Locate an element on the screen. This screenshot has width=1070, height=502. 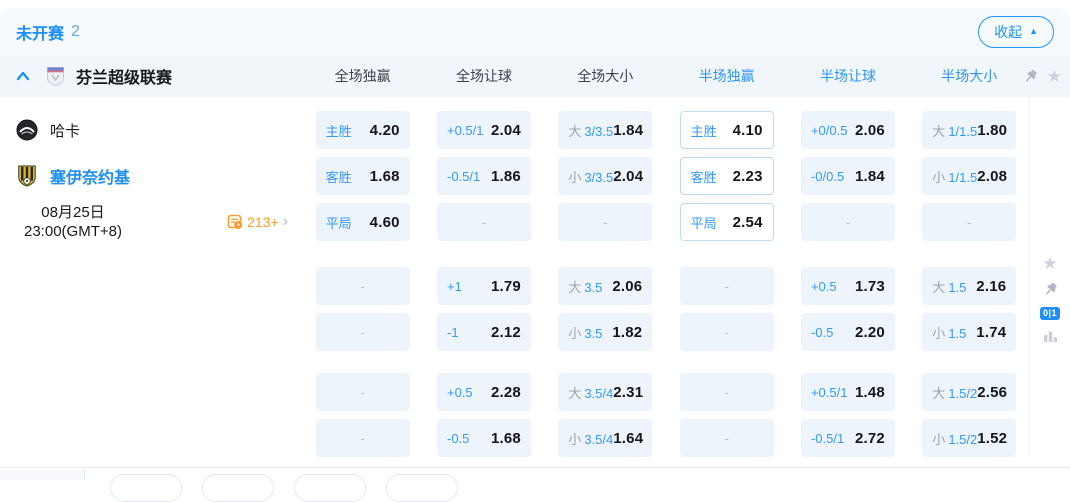
collapse-label: 收起 is located at coordinates (1008, 31).